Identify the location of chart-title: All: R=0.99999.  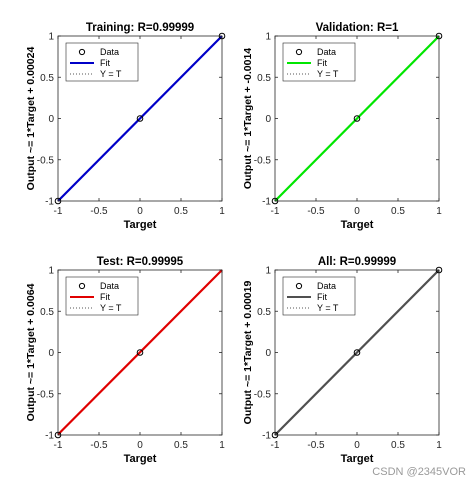
(357, 262).